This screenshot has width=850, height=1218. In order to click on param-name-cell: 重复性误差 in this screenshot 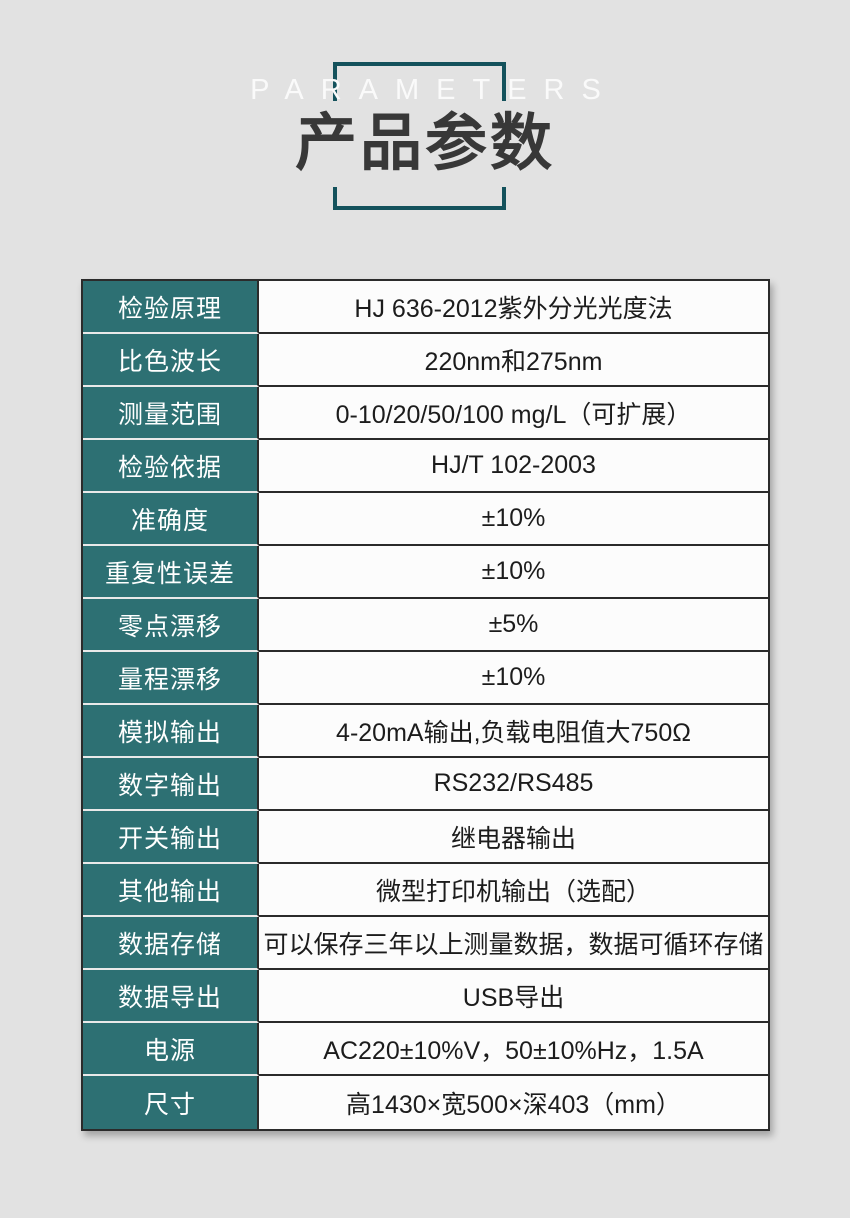, I will do `click(171, 572)`.